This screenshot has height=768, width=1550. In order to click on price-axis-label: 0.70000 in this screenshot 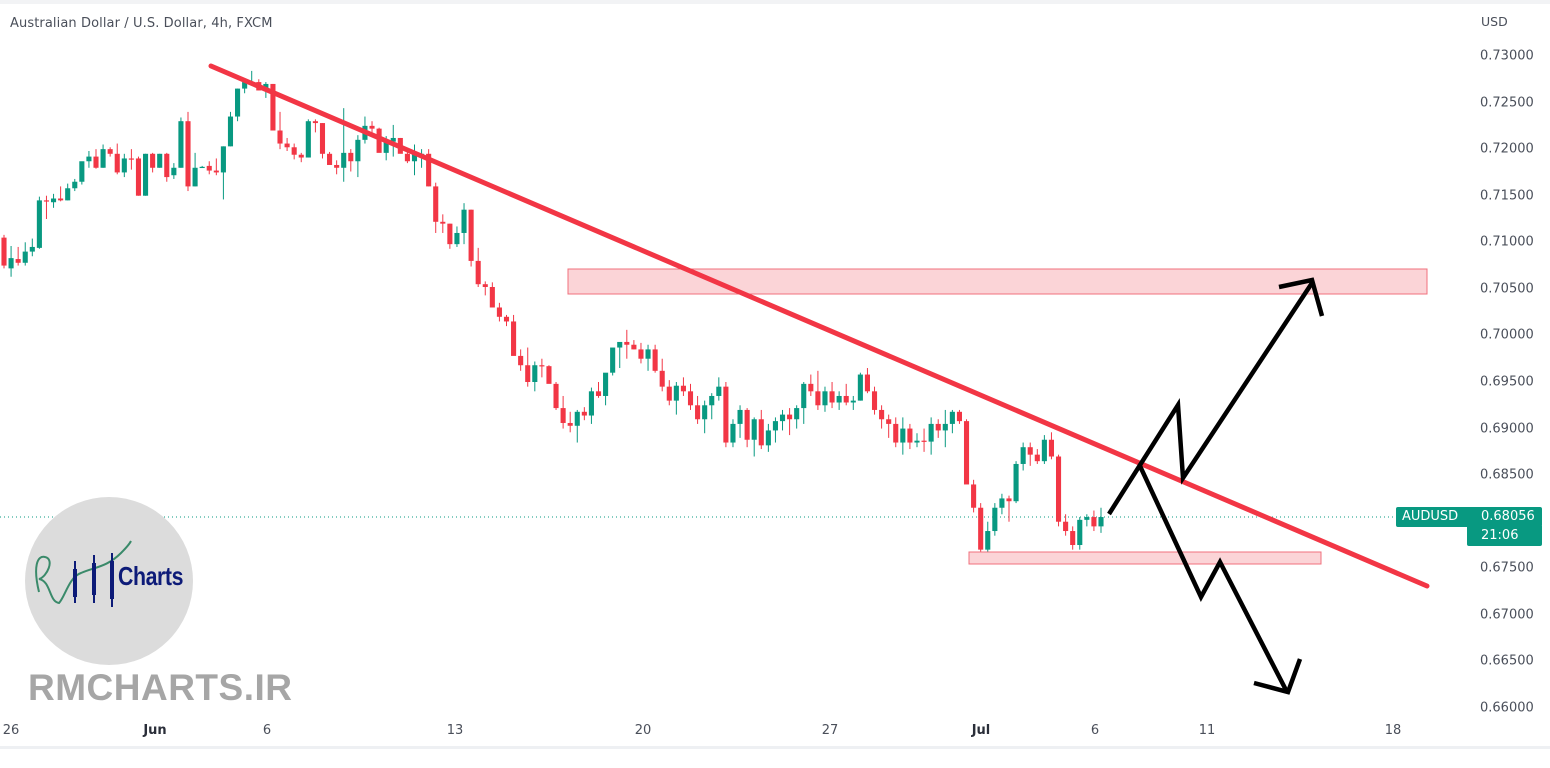, I will do `click(1507, 335)`.